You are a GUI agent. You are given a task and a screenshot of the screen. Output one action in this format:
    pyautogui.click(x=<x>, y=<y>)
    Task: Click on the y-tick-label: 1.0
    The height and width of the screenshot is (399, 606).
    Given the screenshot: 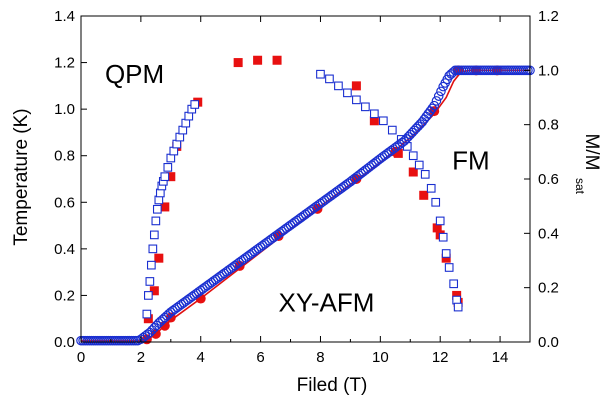 What is the action you would take?
    pyautogui.click(x=64, y=109)
    